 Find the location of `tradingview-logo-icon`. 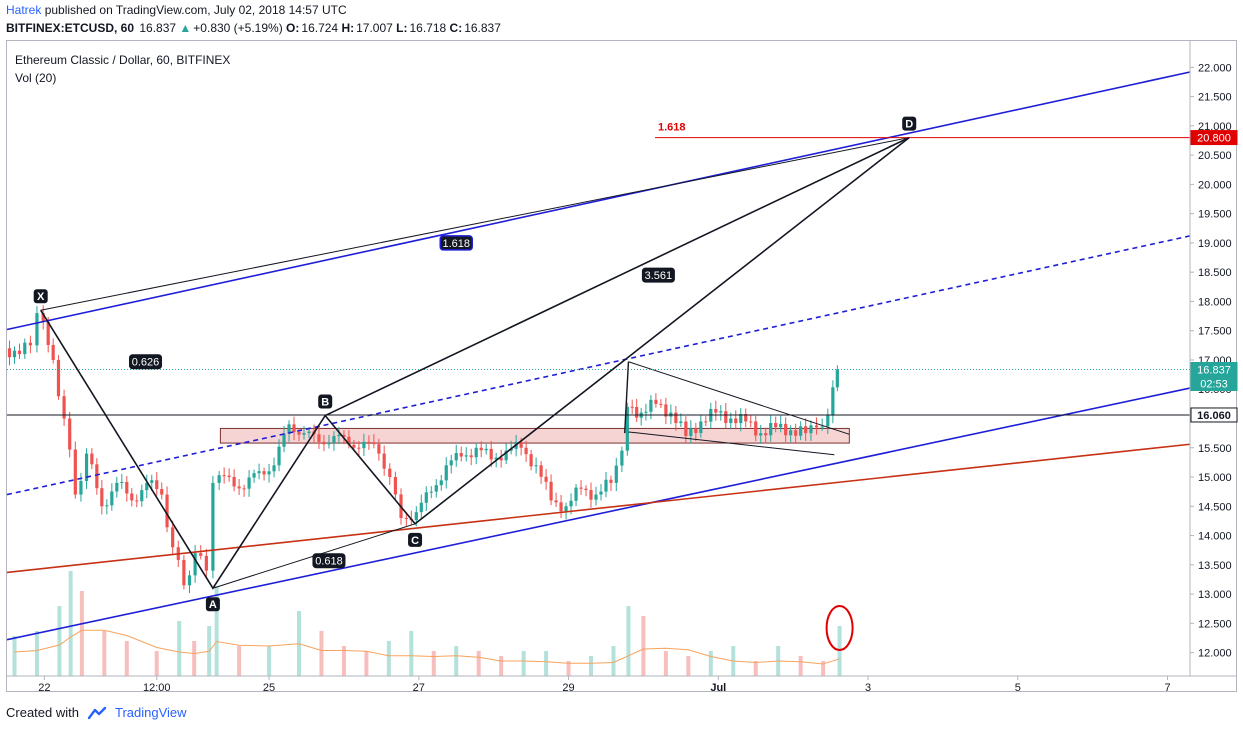

tradingview-logo-icon is located at coordinates (97, 712).